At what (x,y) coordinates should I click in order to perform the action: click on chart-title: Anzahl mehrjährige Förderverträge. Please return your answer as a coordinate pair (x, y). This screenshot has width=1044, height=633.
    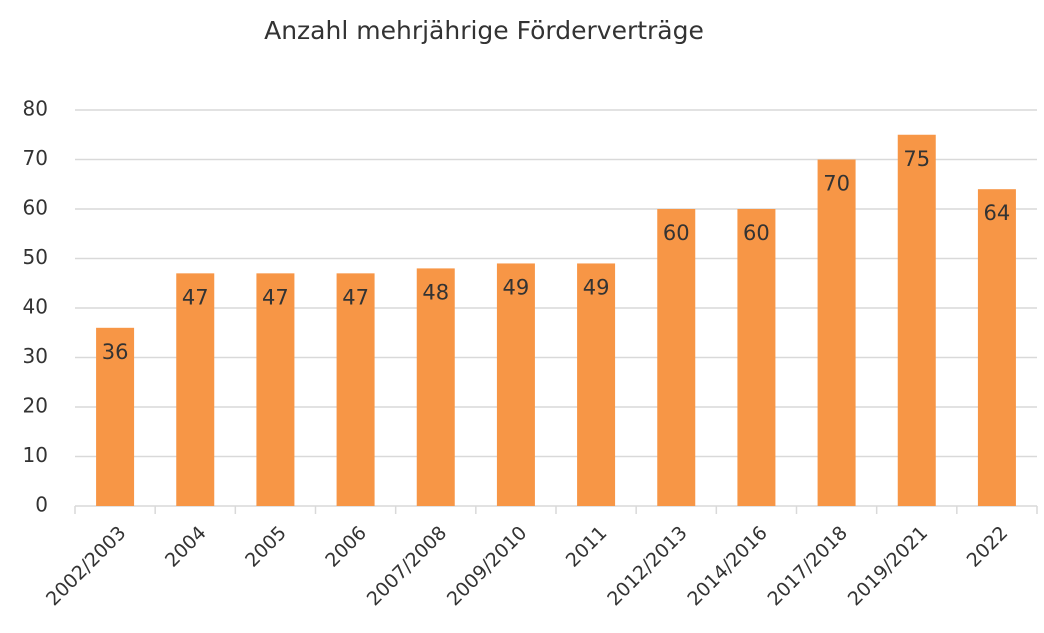
    Looking at the image, I should click on (484, 30).